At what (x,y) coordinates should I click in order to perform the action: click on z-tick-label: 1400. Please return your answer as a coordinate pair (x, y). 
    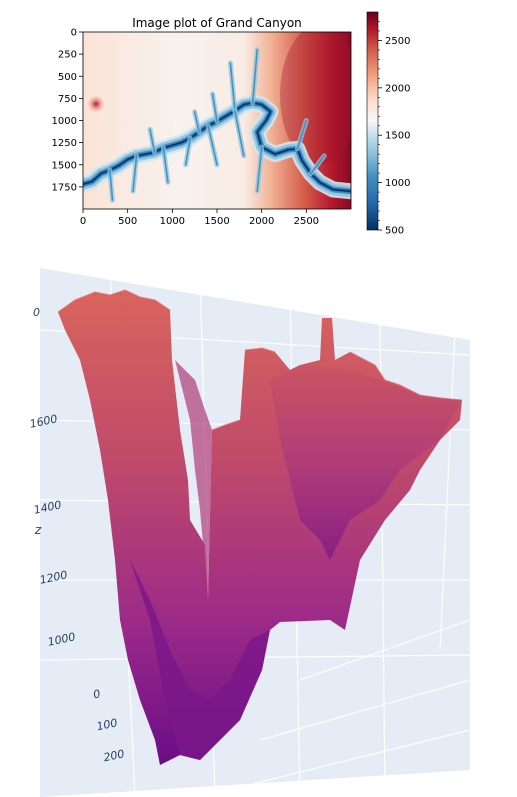
    Looking at the image, I should click on (48, 507).